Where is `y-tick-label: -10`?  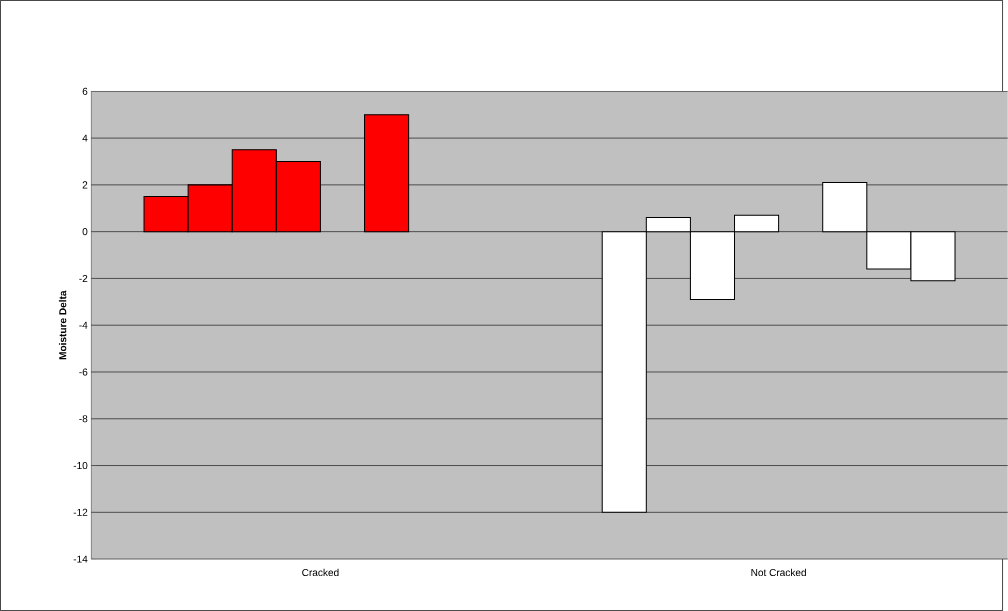
y-tick-label: -10 is located at coordinates (80, 465).